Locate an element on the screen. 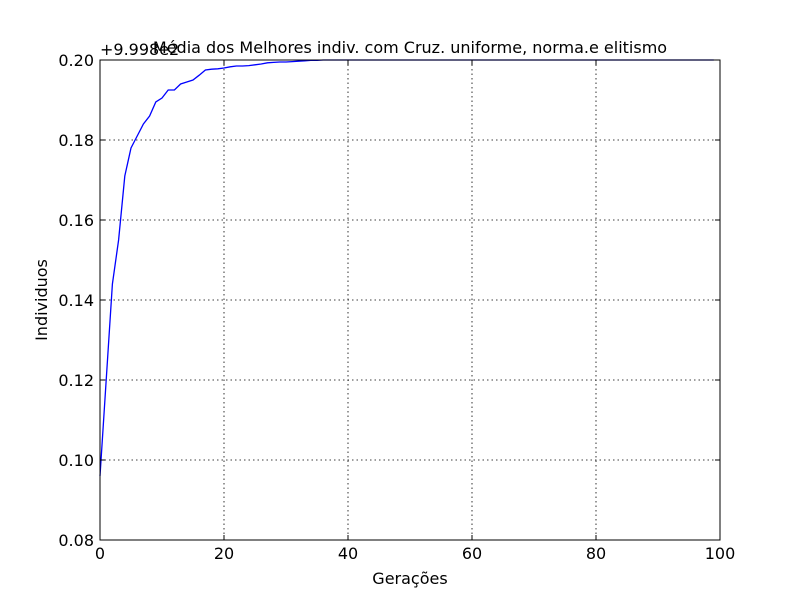  y-tick-label: 0.18 is located at coordinates (76, 140).